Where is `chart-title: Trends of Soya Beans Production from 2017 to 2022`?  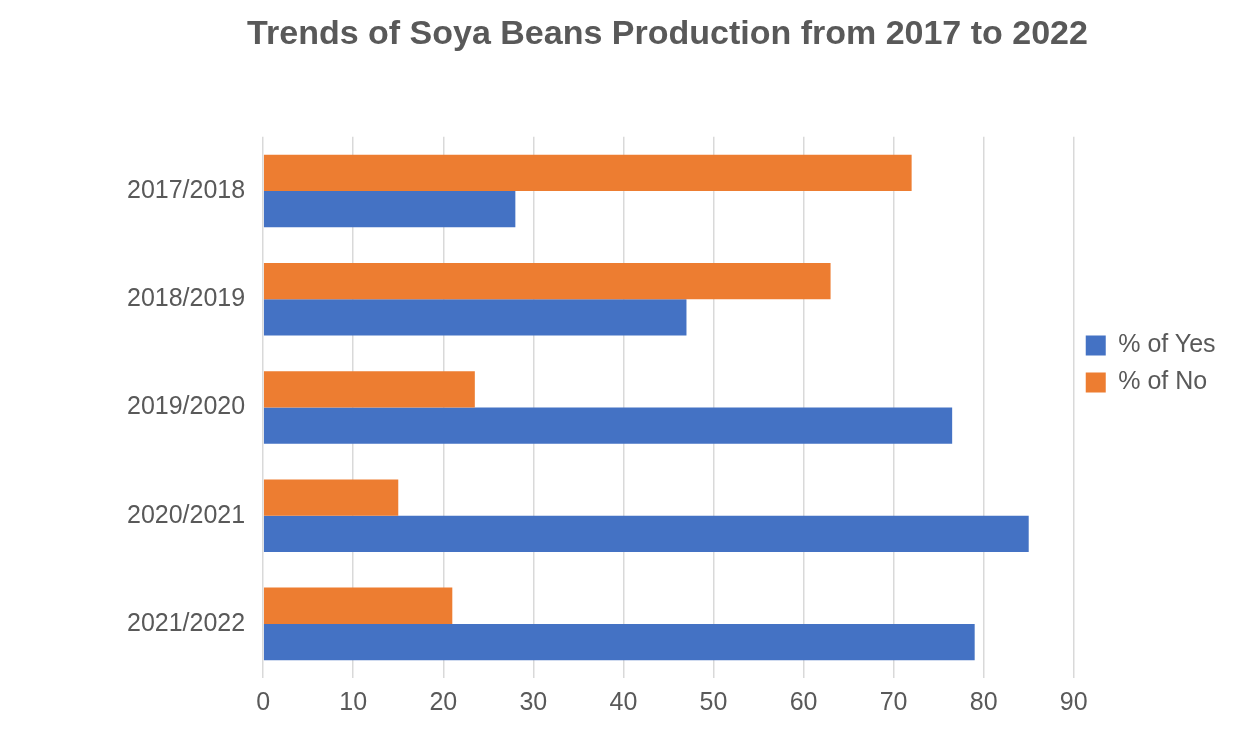
chart-title: Trends of Soya Beans Production from 2017 to 2022 is located at coordinates (667, 31).